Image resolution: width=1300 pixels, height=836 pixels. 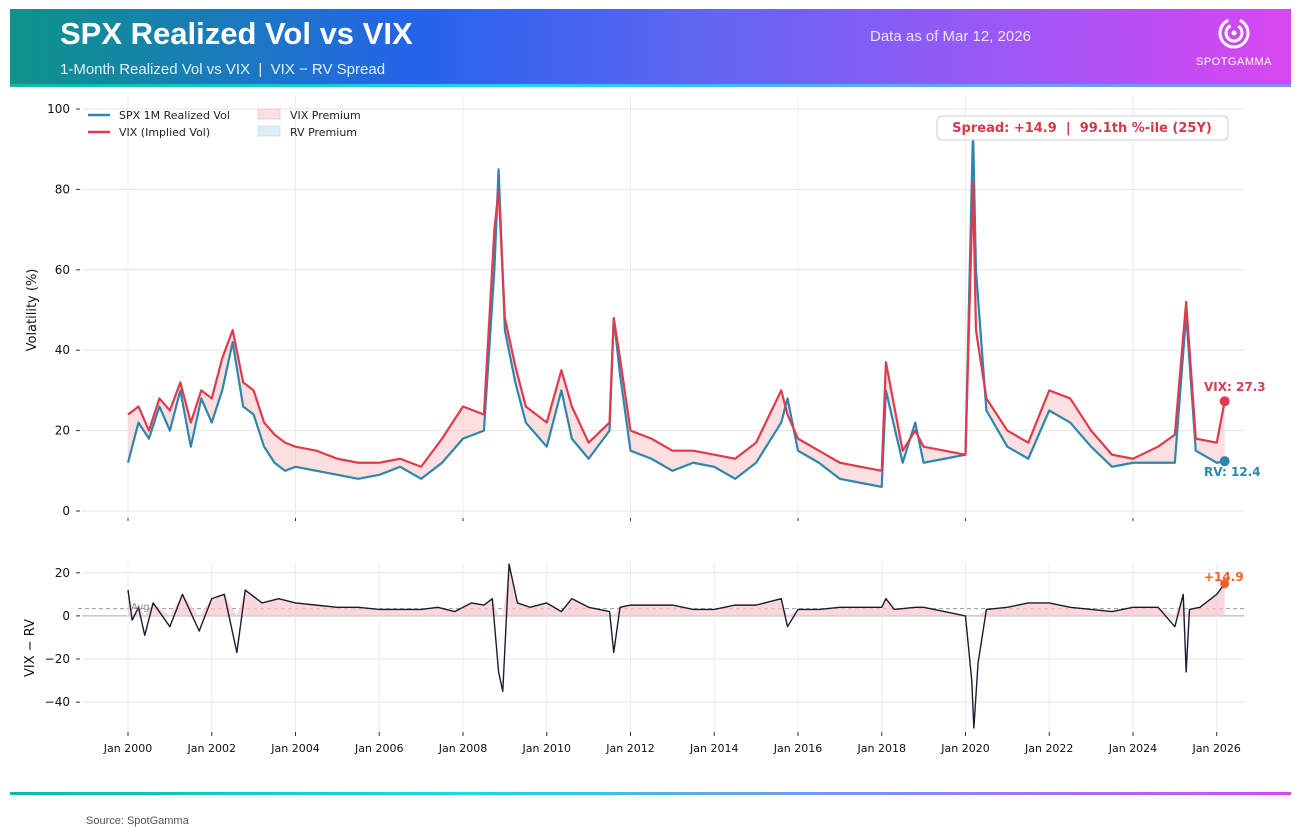 I want to click on footer-divider, so click(x=650, y=793).